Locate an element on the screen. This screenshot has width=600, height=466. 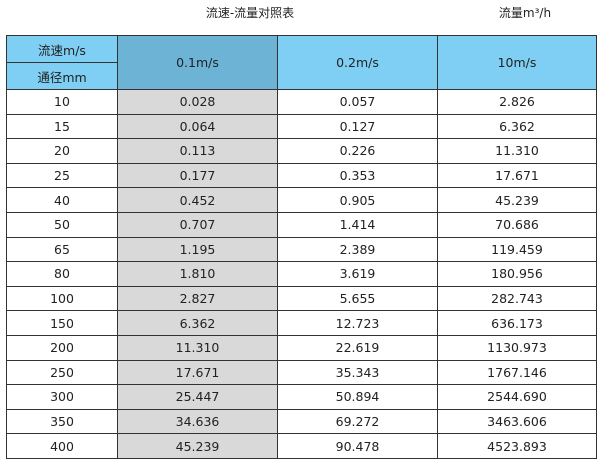
flow-cell: 2.389 is located at coordinates (357, 249).